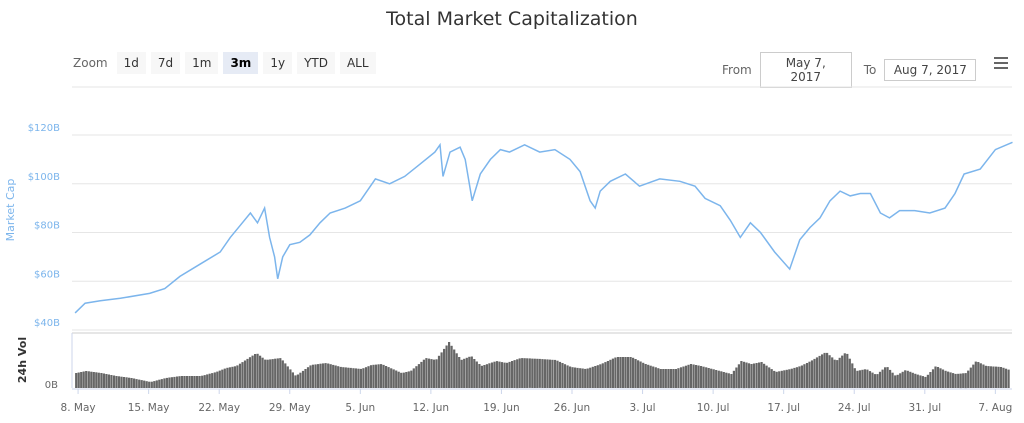 The height and width of the screenshot is (423, 1024). I want to click on zoom-1m-button: 1m, so click(202, 63).